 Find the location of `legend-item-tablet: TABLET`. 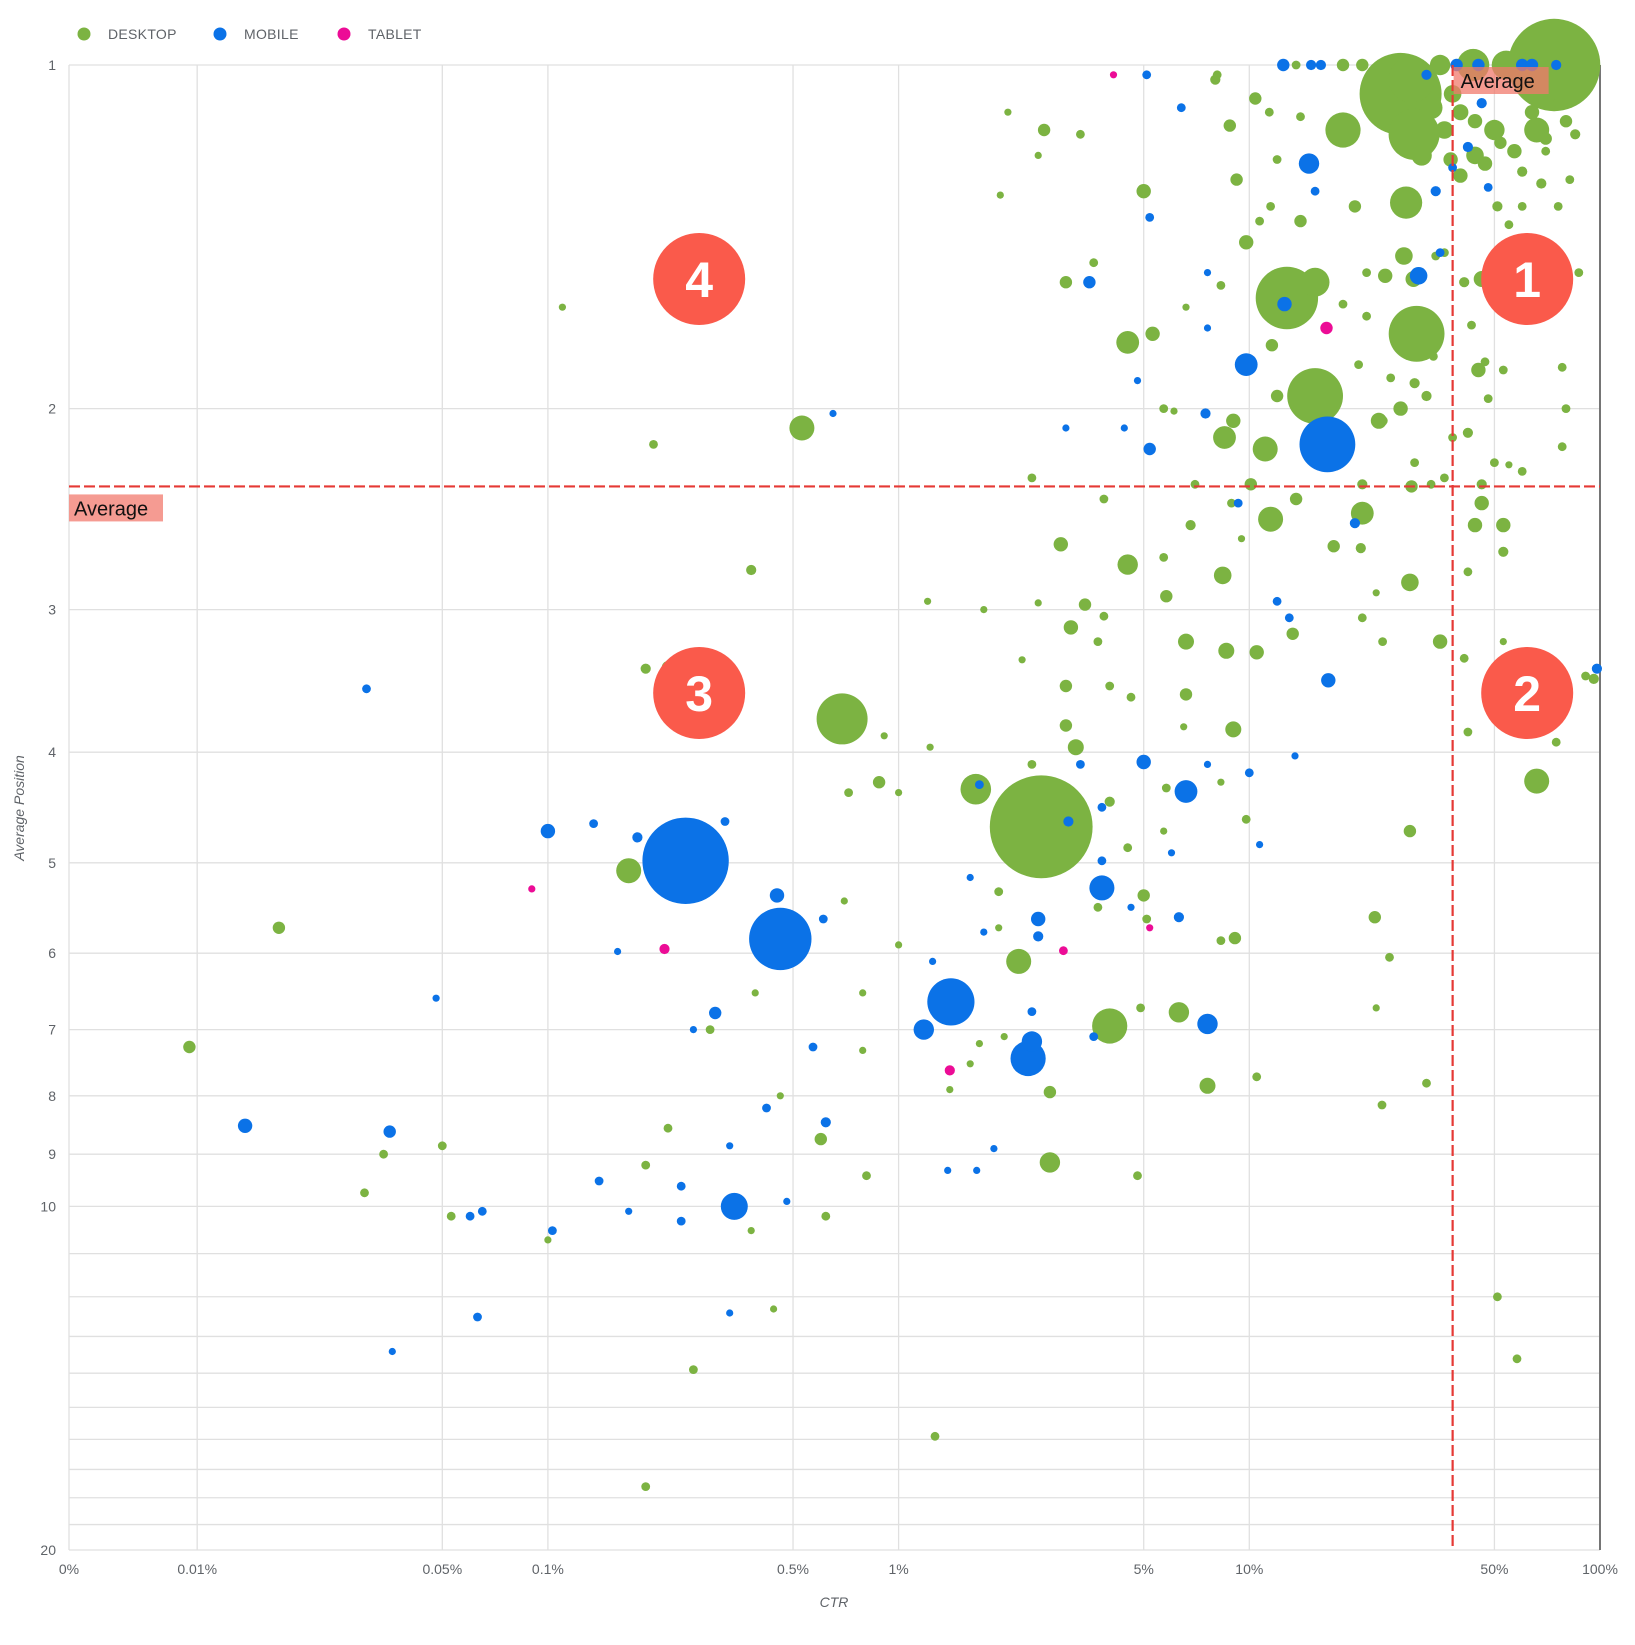

legend-item-tablet: TABLET is located at coordinates (379, 34).